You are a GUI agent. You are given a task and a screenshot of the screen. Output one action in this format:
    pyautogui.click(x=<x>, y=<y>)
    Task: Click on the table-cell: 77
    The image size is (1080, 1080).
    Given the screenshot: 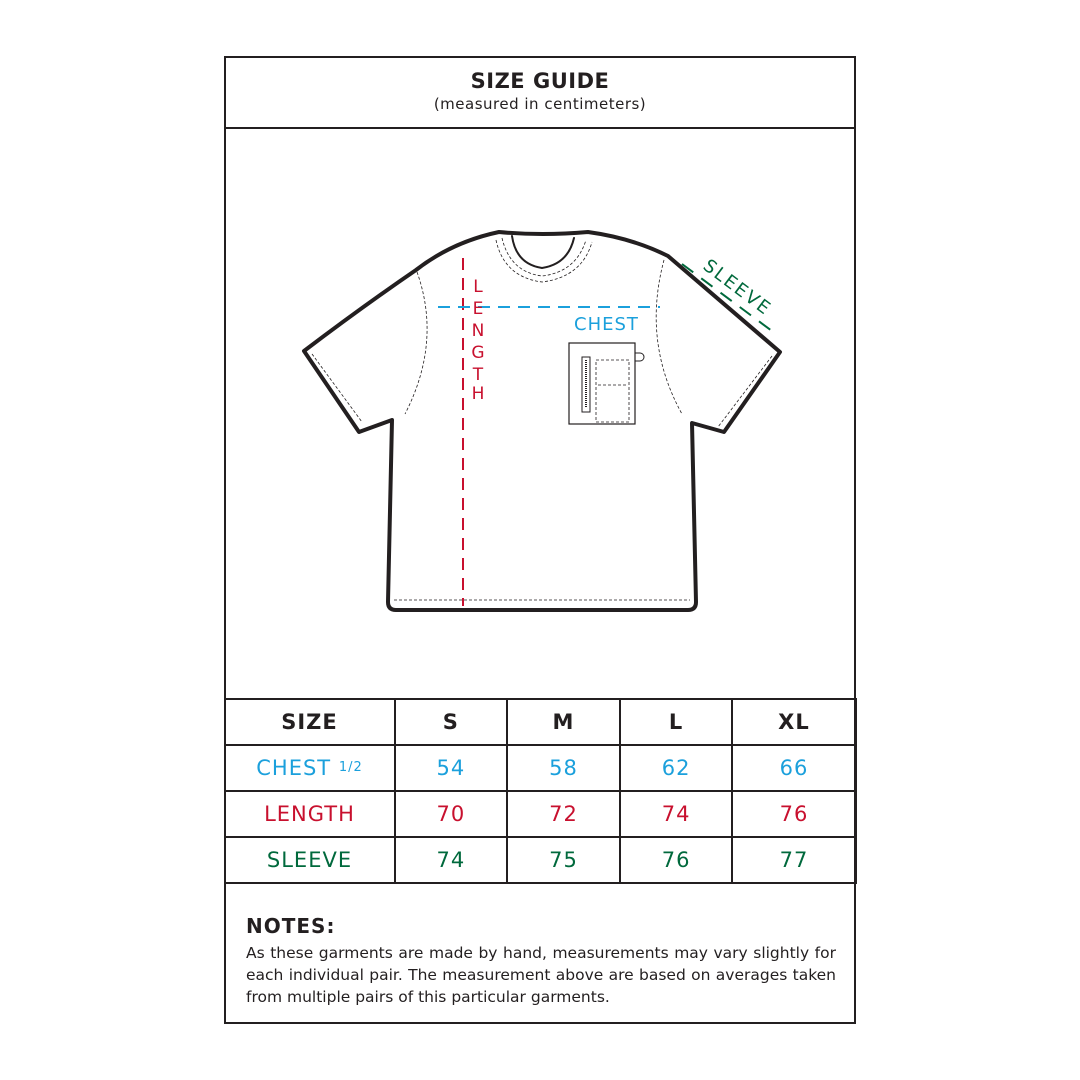 What is the action you would take?
    pyautogui.click(x=794, y=860)
    